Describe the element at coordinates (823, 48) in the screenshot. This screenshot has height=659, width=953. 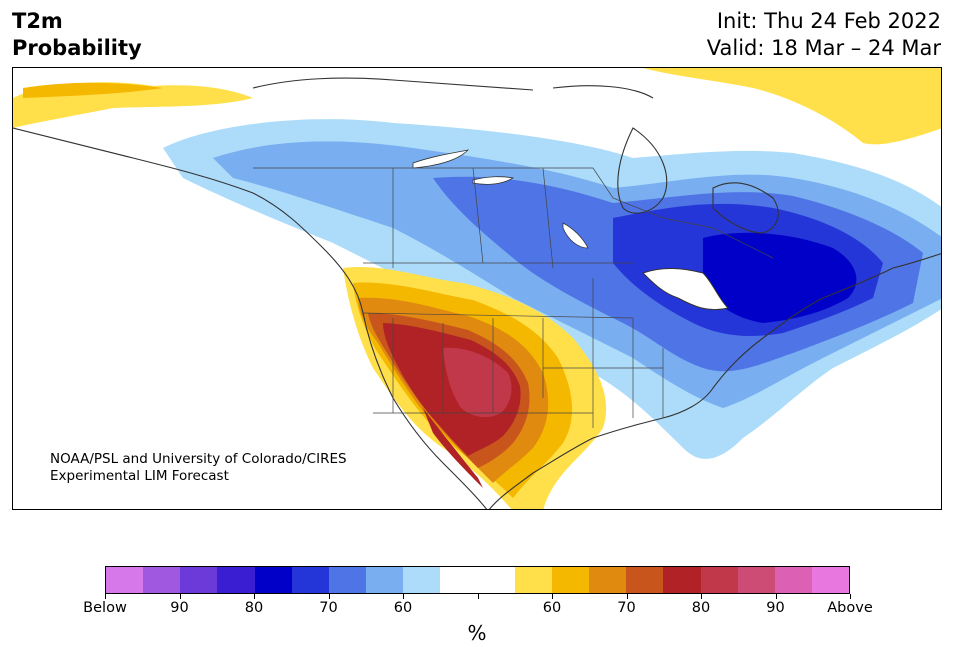
I see `valid-range: Valid: 18 Mar – 24 Mar` at that location.